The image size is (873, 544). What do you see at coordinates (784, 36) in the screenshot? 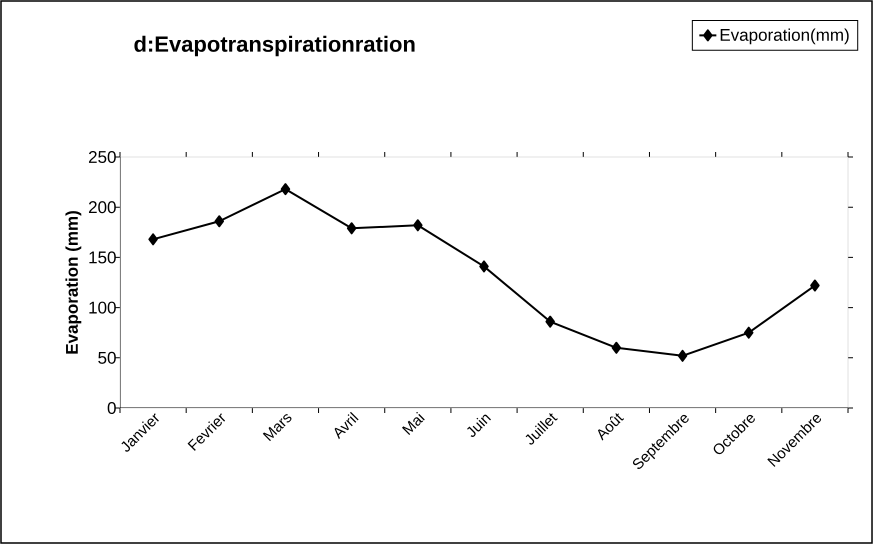
I see `legend-label: Evaporation(mm)` at bounding box center [784, 36].